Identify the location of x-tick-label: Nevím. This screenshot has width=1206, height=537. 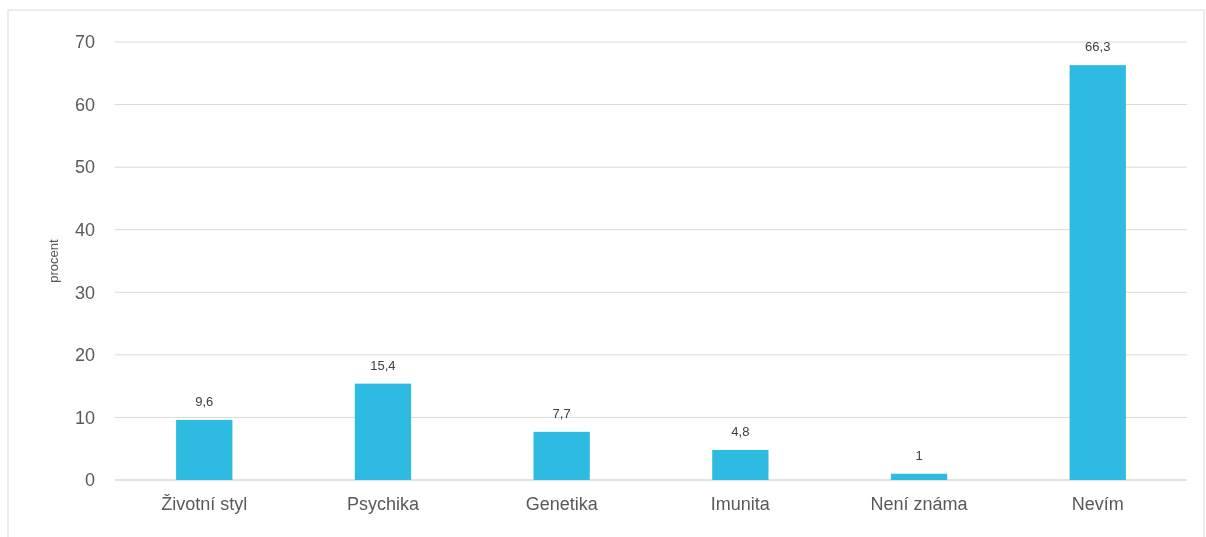
(1097, 504).